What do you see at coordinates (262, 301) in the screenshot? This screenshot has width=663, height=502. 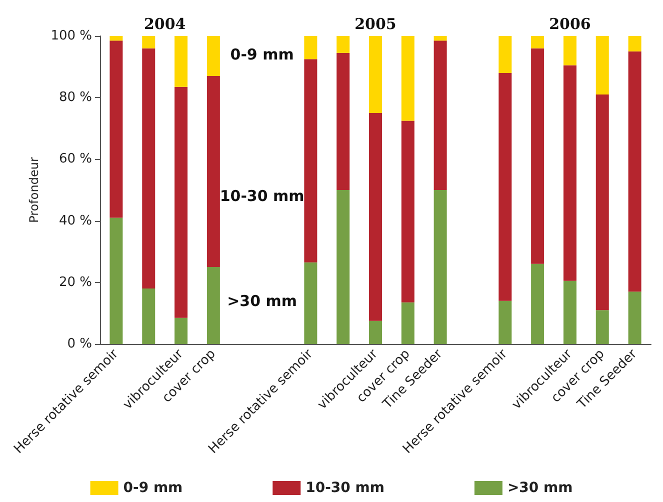 I see `annotation: >30 mm` at bounding box center [262, 301].